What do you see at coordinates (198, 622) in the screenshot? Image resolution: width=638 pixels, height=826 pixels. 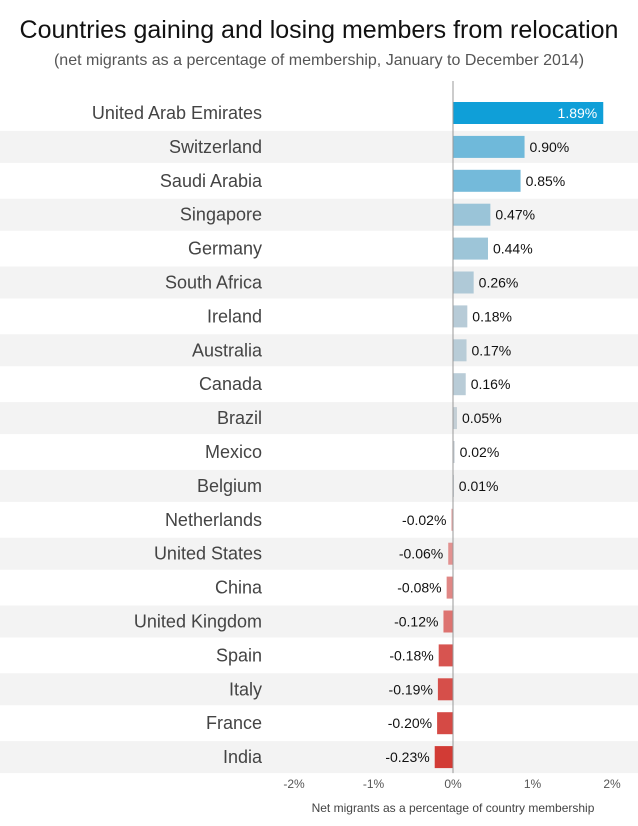 I see `category-label-united-kingdom: United Kingdom` at bounding box center [198, 622].